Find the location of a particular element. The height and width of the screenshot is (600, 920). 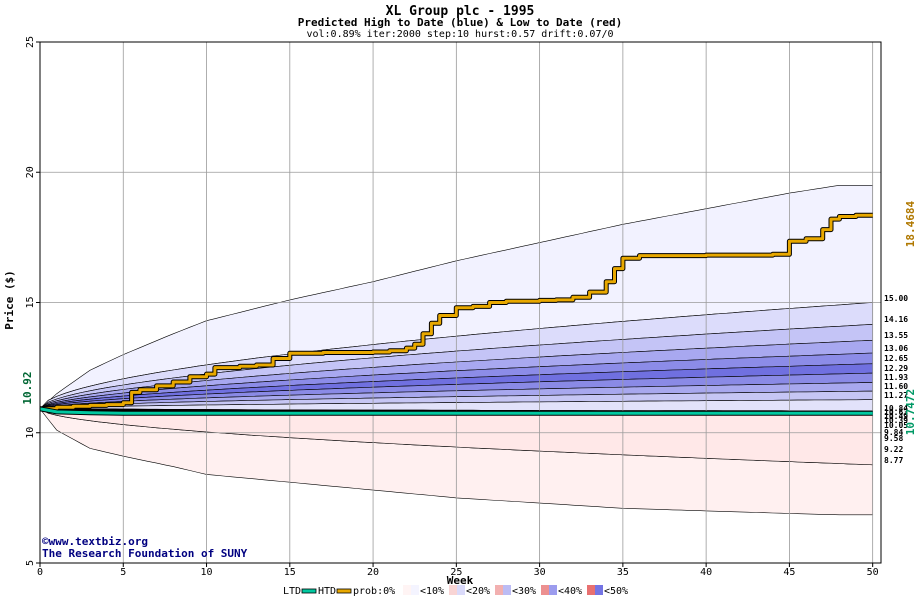

x-tick-label: 20 is located at coordinates (373, 572).